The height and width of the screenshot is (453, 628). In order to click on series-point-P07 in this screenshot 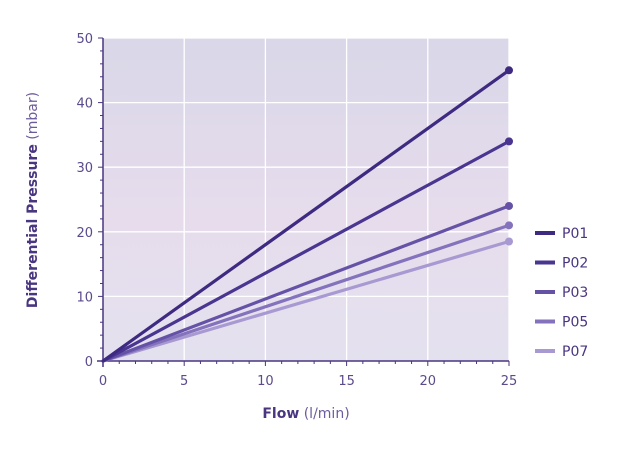, I will do `click(509, 241)`.